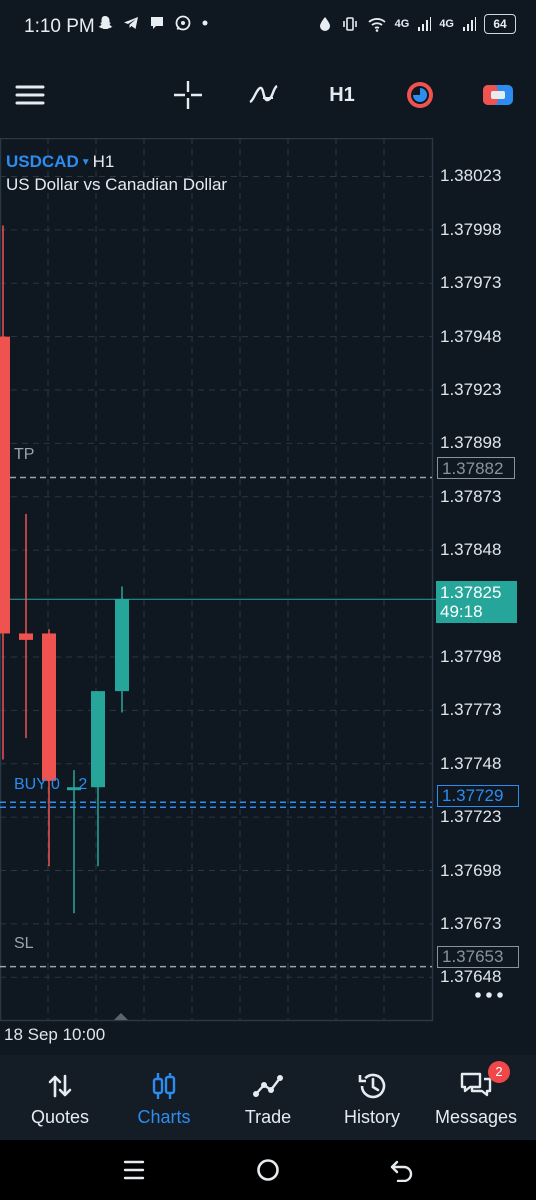 The height and width of the screenshot is (1200, 536). I want to click on price-tick-label: 1.37973, so click(471, 283).